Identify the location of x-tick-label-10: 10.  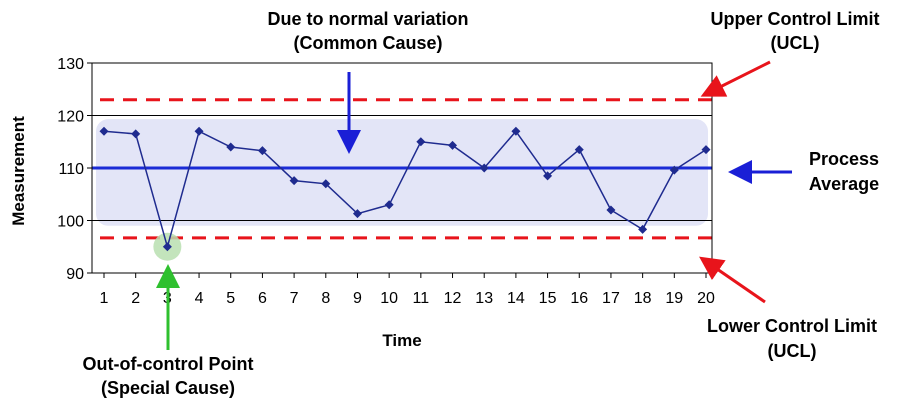
(389, 298).